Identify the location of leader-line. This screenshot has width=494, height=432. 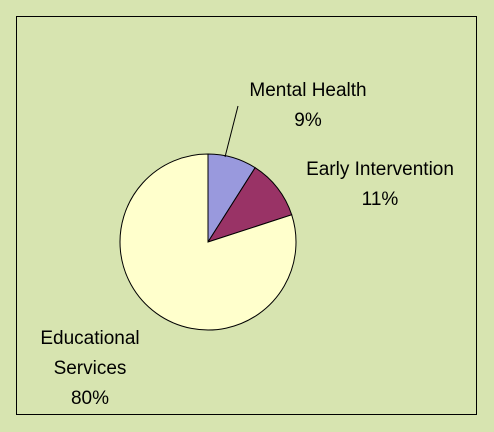
(231, 131).